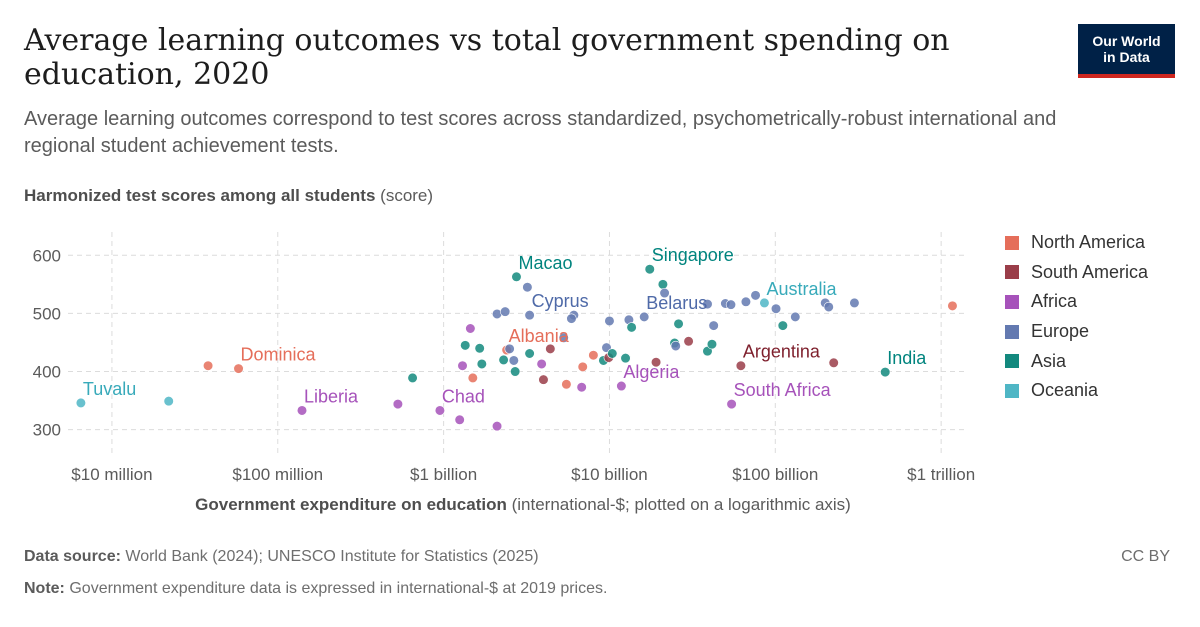  Describe the element at coordinates (1076, 332) in the screenshot. I see `legend-item-europe: Europe` at that location.